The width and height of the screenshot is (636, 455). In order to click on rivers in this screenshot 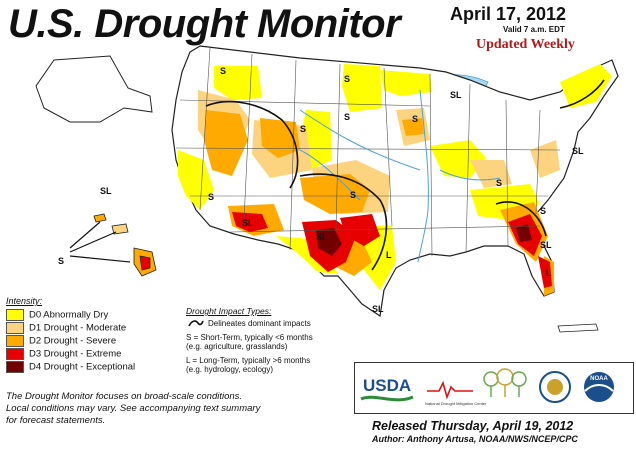, I will do `click(400, 176)`.